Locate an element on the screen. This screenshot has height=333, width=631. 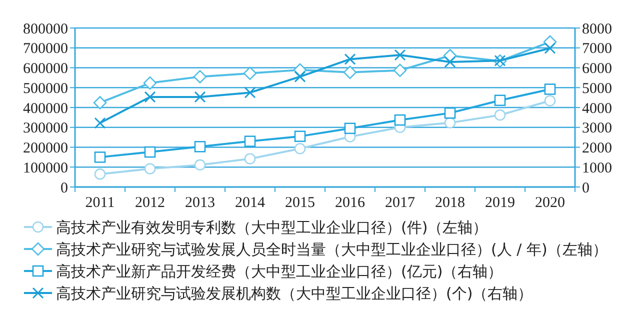
y2-tick-label: 2000 is located at coordinates (597, 148).